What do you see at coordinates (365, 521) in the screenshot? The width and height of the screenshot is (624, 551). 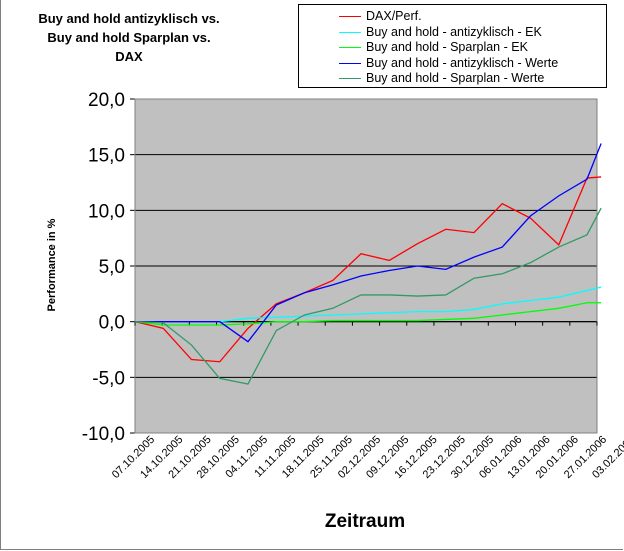 I see `x-axis-label: Zeitraum` at bounding box center [365, 521].